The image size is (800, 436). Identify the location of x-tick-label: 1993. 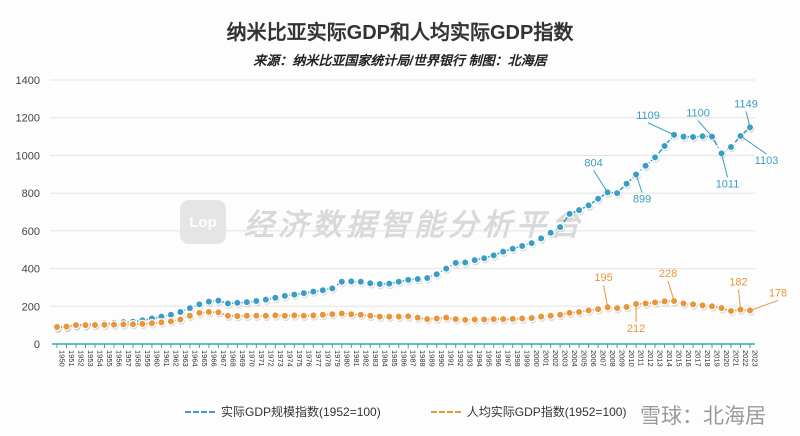
(470, 358).